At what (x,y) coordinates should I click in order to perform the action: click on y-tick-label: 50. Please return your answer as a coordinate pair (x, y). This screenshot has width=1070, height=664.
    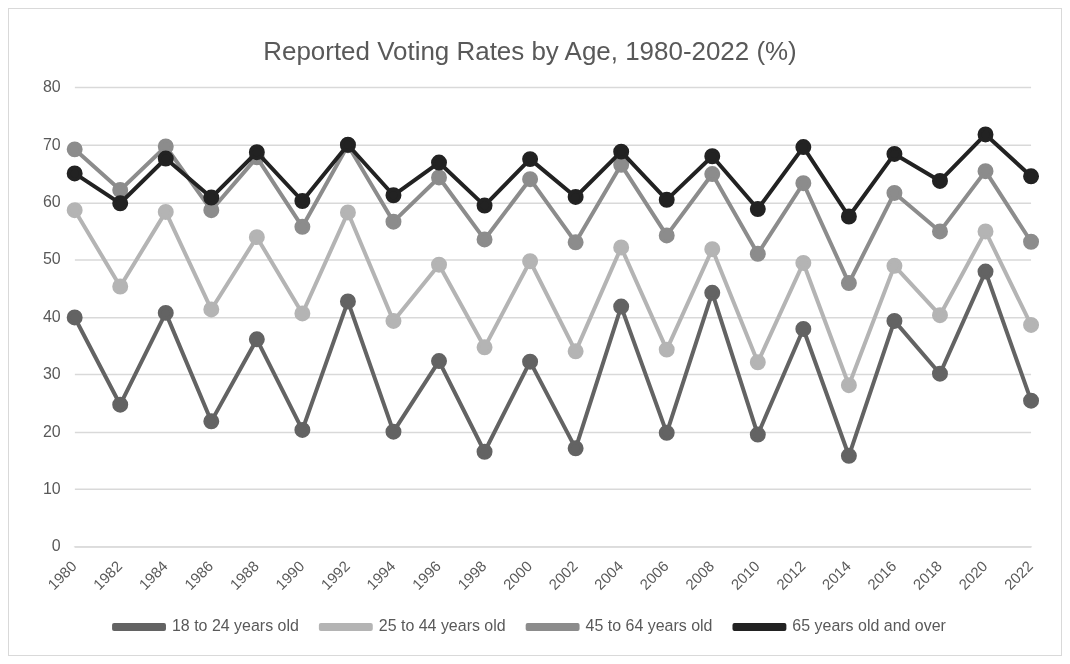
    Looking at the image, I should click on (51, 259).